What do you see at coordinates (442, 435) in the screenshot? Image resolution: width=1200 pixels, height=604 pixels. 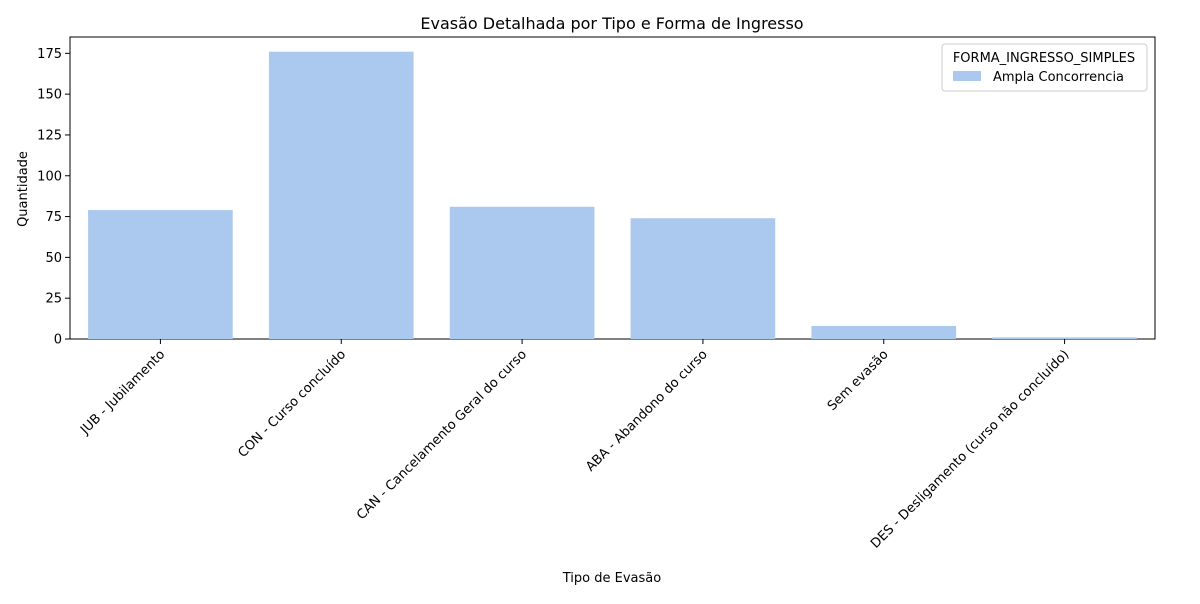 I see `x-tick-label: CAN - Cancelamento Geral do curso` at bounding box center [442, 435].